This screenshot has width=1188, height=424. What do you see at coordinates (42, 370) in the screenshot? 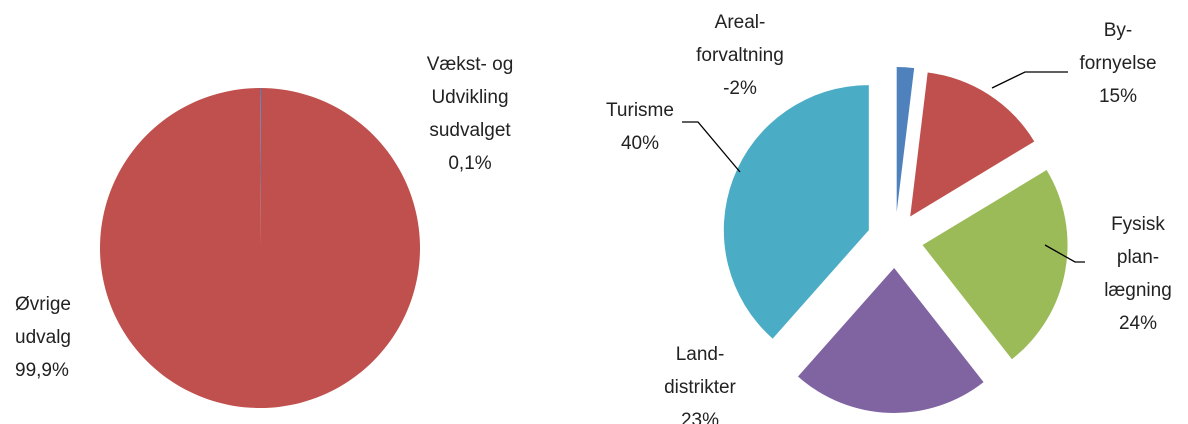
I see `slice-value-label: 99,9%` at bounding box center [42, 370].